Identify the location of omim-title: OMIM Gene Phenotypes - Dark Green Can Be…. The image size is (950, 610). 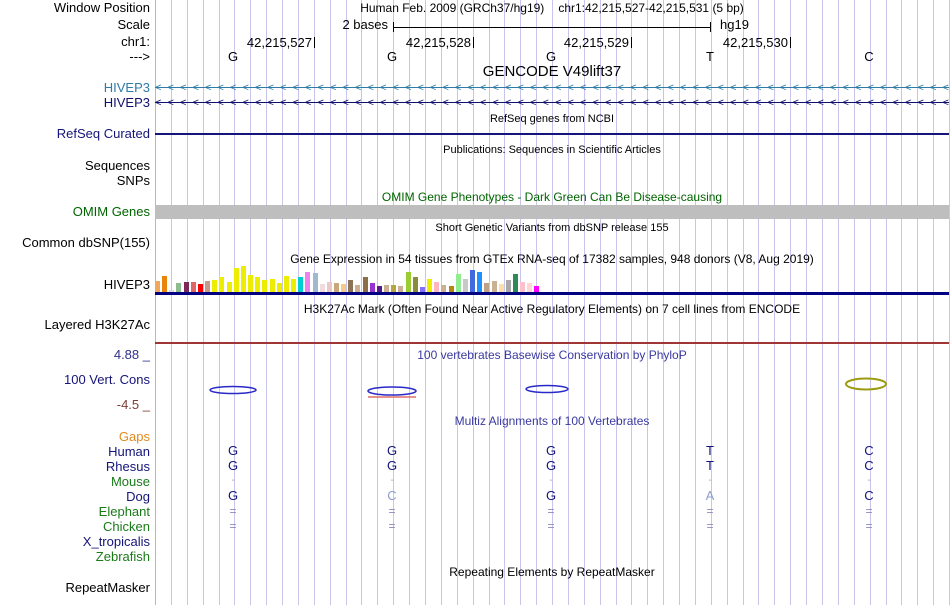
(552, 197).